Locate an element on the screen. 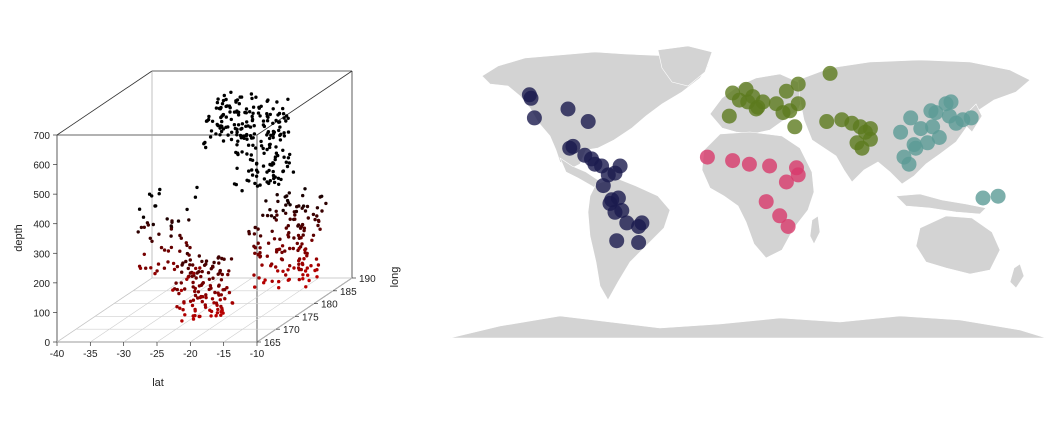 The image size is (1052, 427). y-axis-title: long is located at coordinates (395, 277).